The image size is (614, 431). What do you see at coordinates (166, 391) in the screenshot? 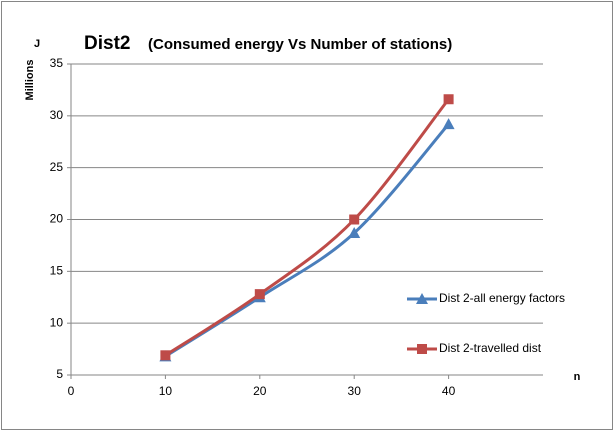
I see `x-tick-label: 10` at bounding box center [166, 391].